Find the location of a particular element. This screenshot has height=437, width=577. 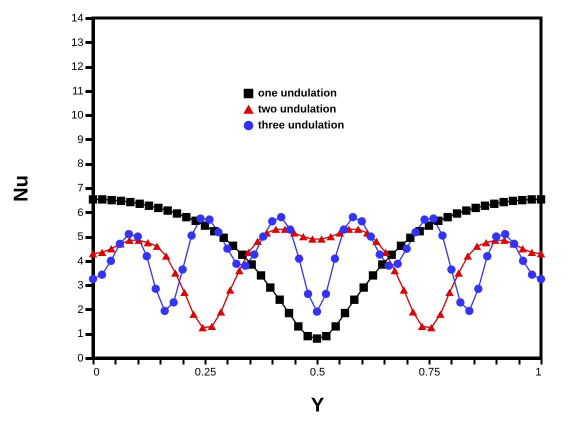

y-tick-label: 4 is located at coordinates (80, 261).